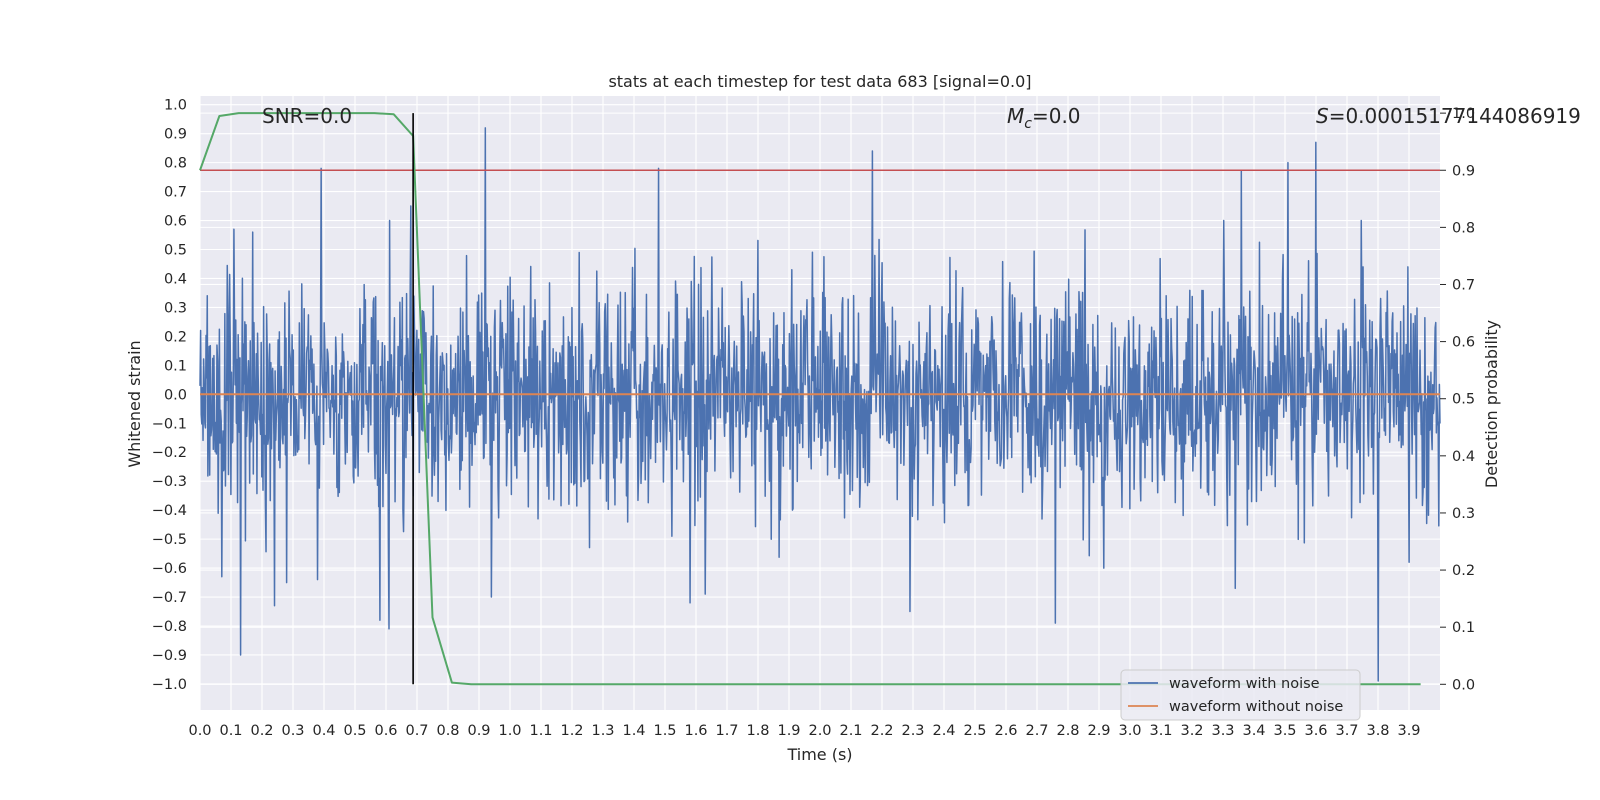  What do you see at coordinates (447, 731) in the screenshot?
I see `x-tick-label: 0.8` at bounding box center [447, 731].